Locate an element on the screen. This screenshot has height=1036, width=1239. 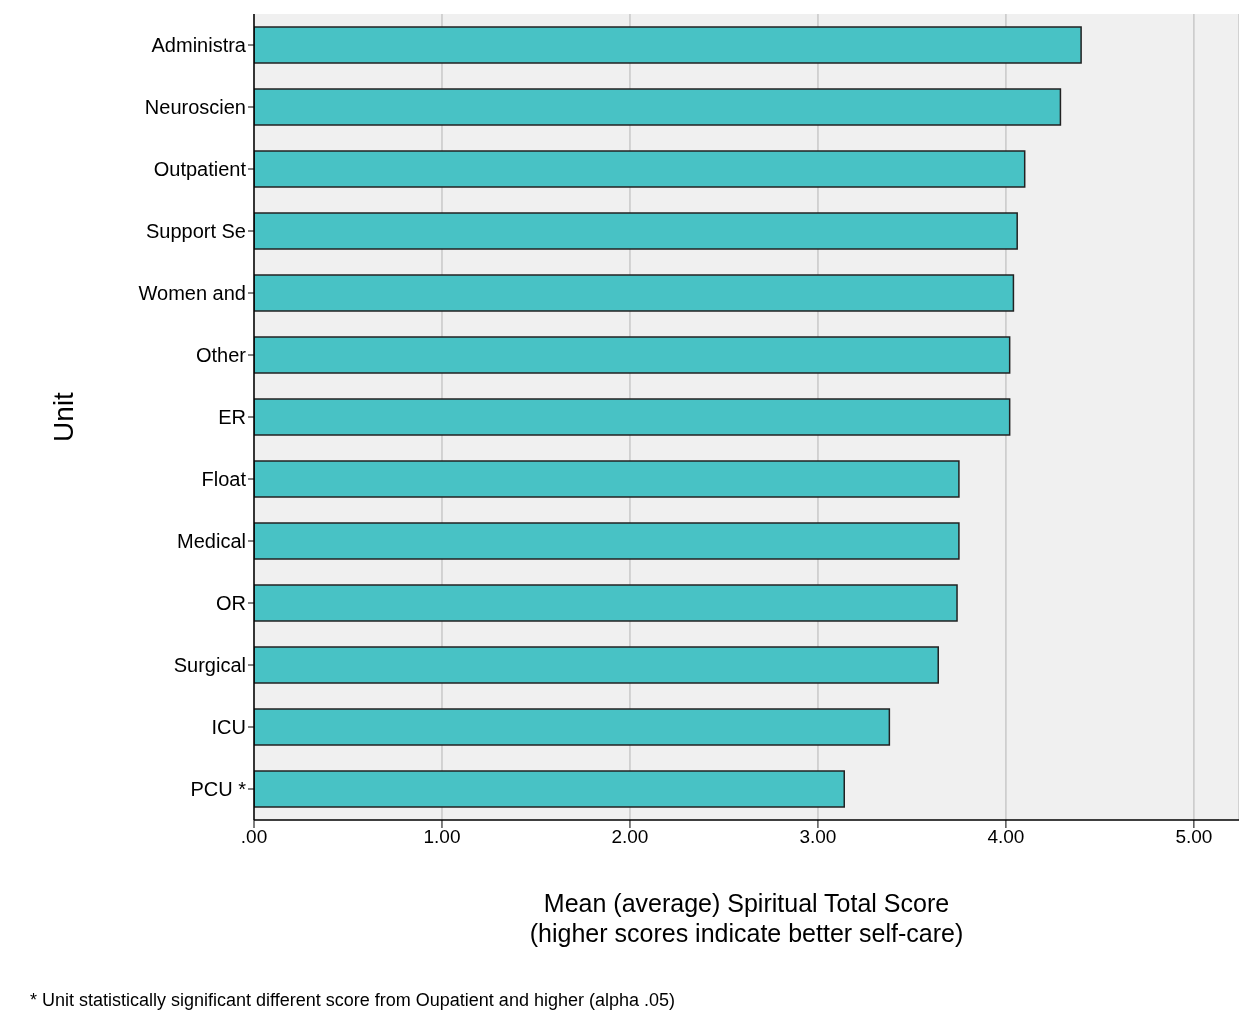
x-tick-label: 1.00 is located at coordinates (442, 837).